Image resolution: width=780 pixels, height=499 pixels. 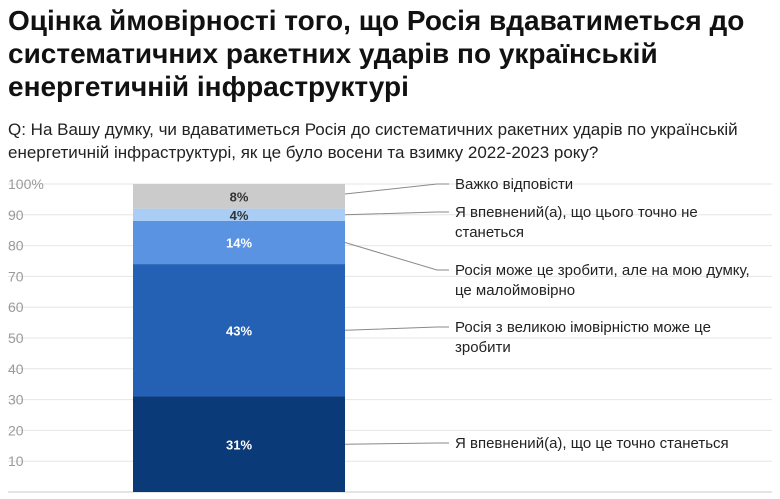 What do you see at coordinates (16, 461) in the screenshot?
I see `y-tick-label: 10` at bounding box center [16, 461].